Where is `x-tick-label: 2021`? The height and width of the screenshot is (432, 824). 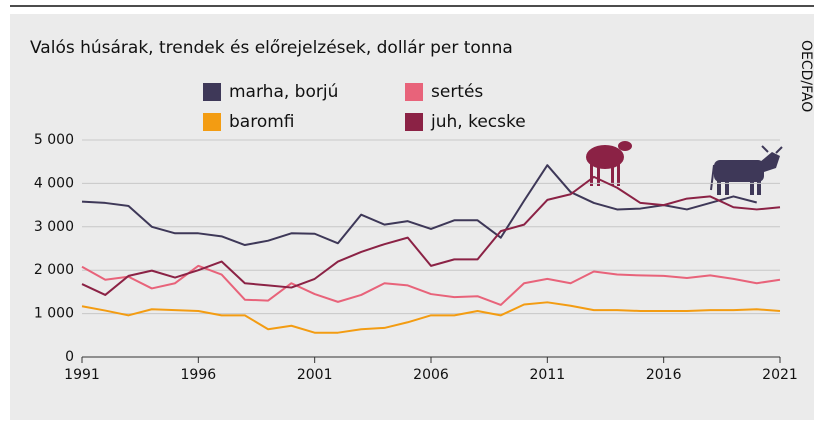
x-tick-label: 2021 is located at coordinates (780, 375).